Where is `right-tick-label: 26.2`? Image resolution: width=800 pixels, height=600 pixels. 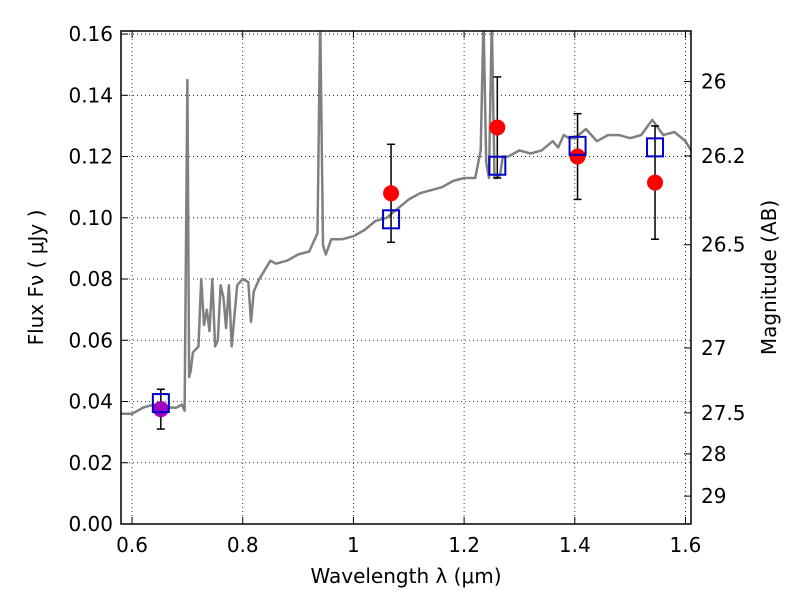
right-tick-label: 26.2 is located at coordinates (723, 156).